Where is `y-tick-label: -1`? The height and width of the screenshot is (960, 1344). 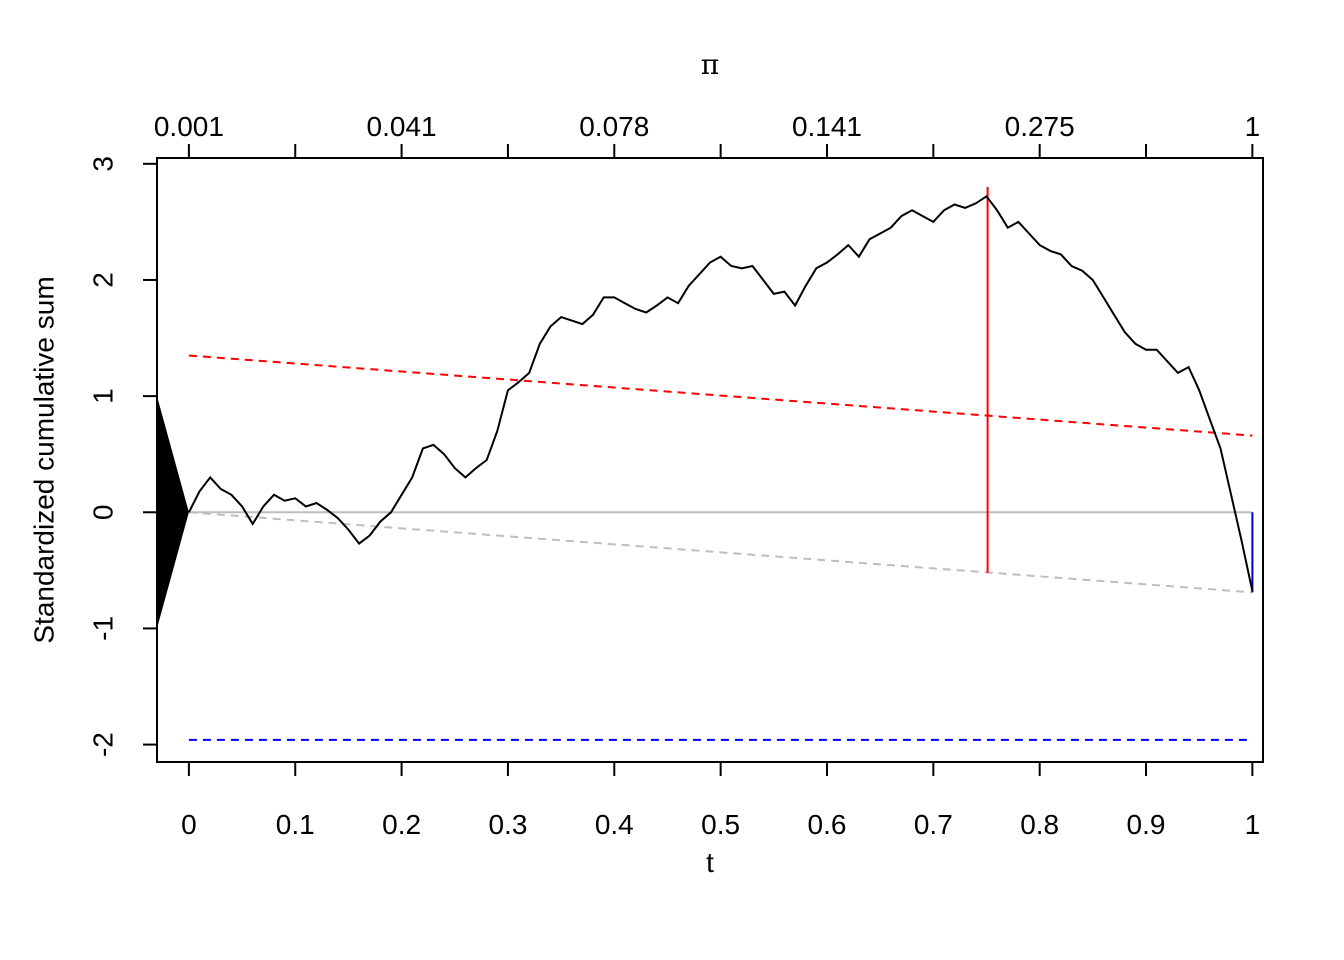
y-tick-label: -1 is located at coordinates (102, 628).